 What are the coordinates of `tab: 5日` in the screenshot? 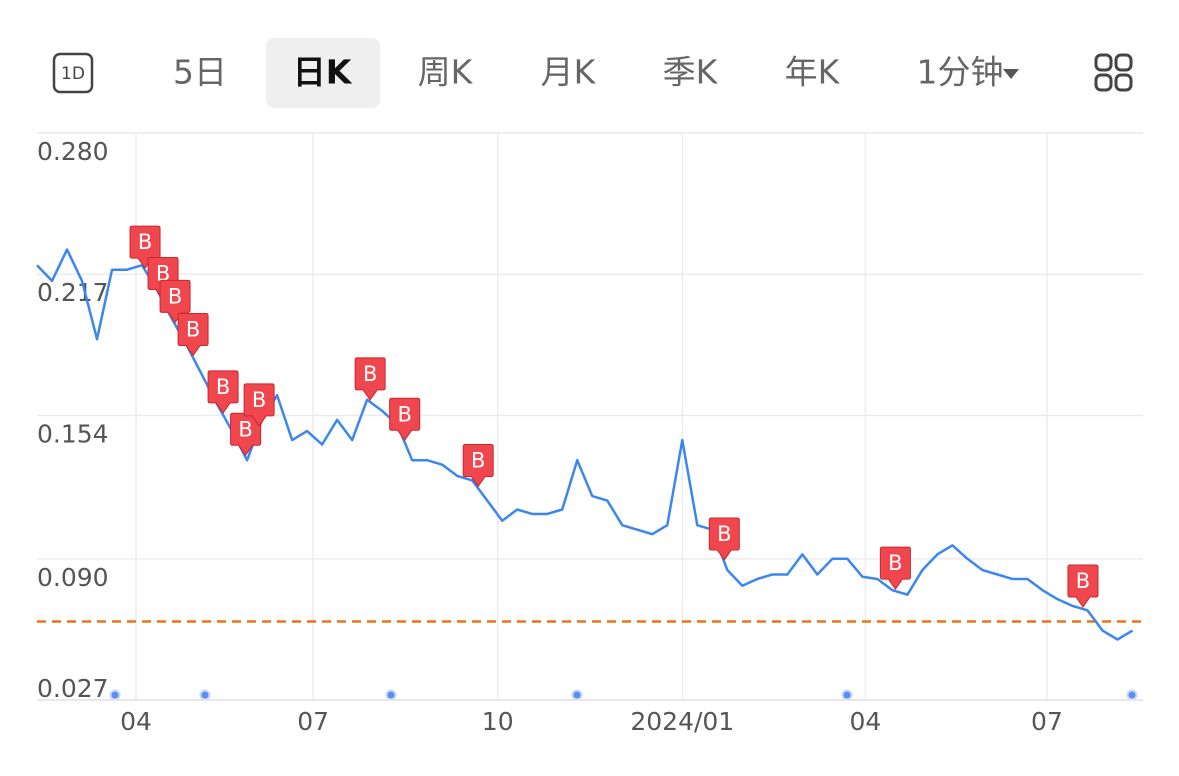 It's located at (200, 72).